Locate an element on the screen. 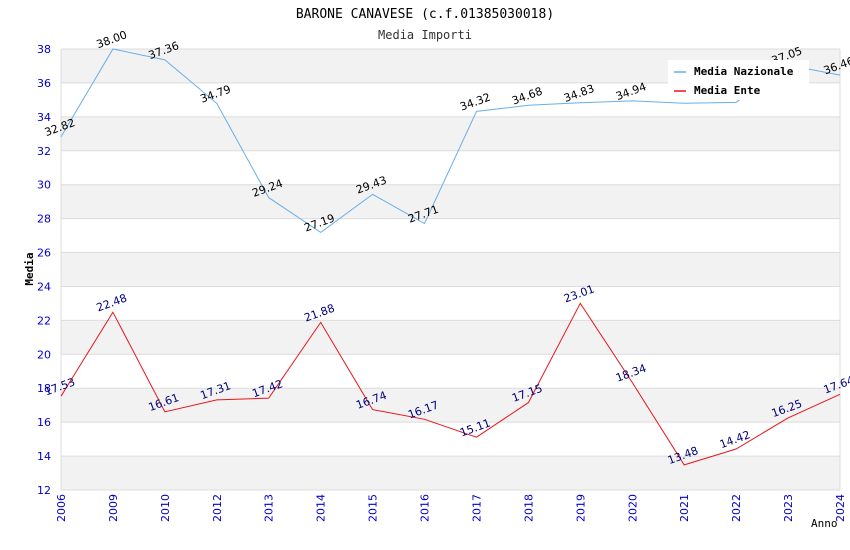 The image size is (850, 550). x-tick-label: 2020 is located at coordinates (632, 508).